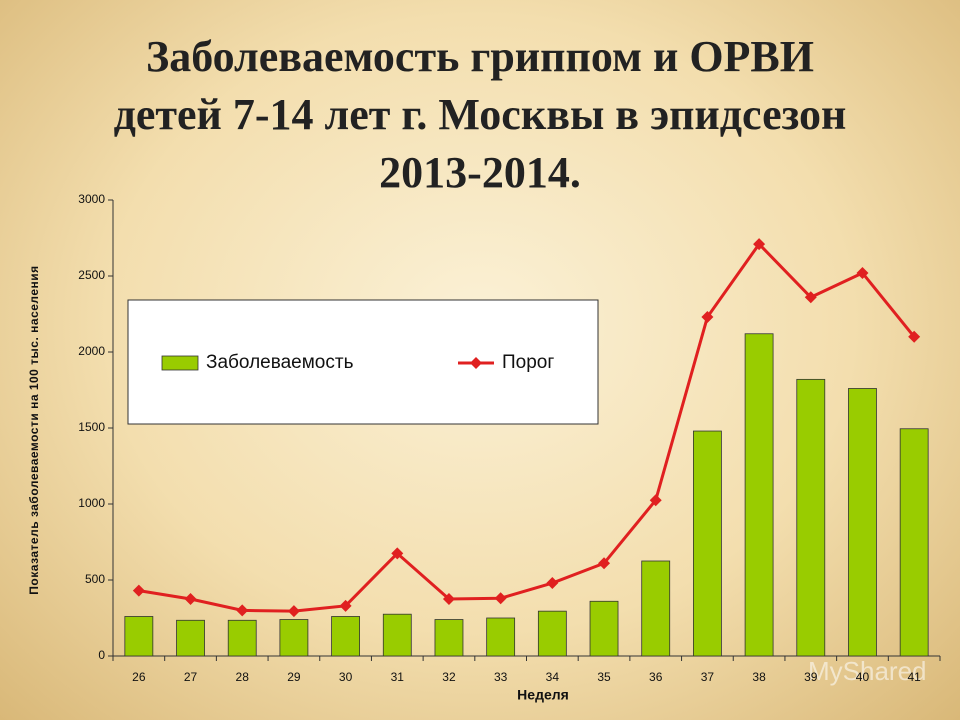  What do you see at coordinates (863, 677) in the screenshot?
I see `x-tick-label: 40` at bounding box center [863, 677].